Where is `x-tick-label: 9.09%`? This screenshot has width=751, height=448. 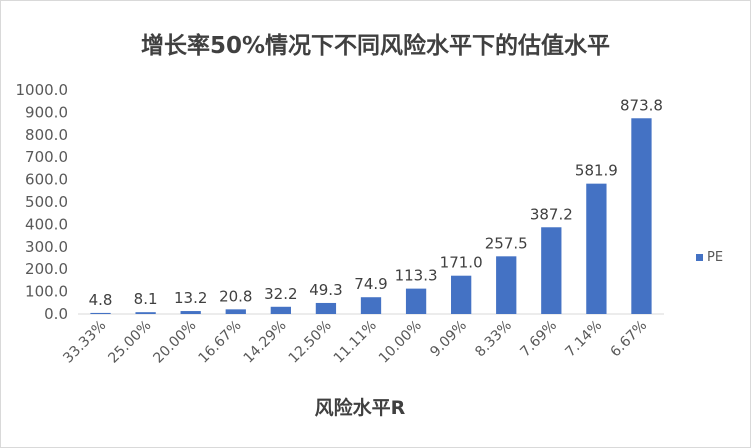
x-tick-label: 9.09% is located at coordinates (448, 339).